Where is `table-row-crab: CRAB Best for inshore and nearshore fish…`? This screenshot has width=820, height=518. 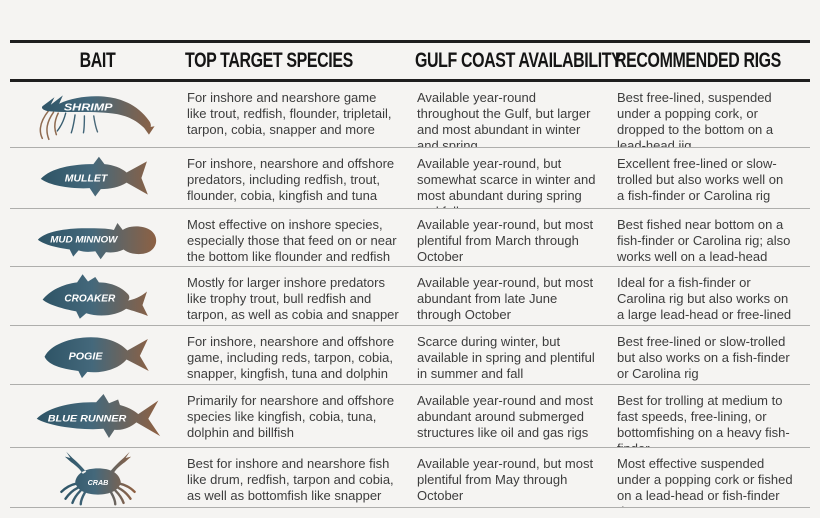
table-row-crab: CRAB Best for inshore and nearshore fish… is located at coordinates (410, 478).